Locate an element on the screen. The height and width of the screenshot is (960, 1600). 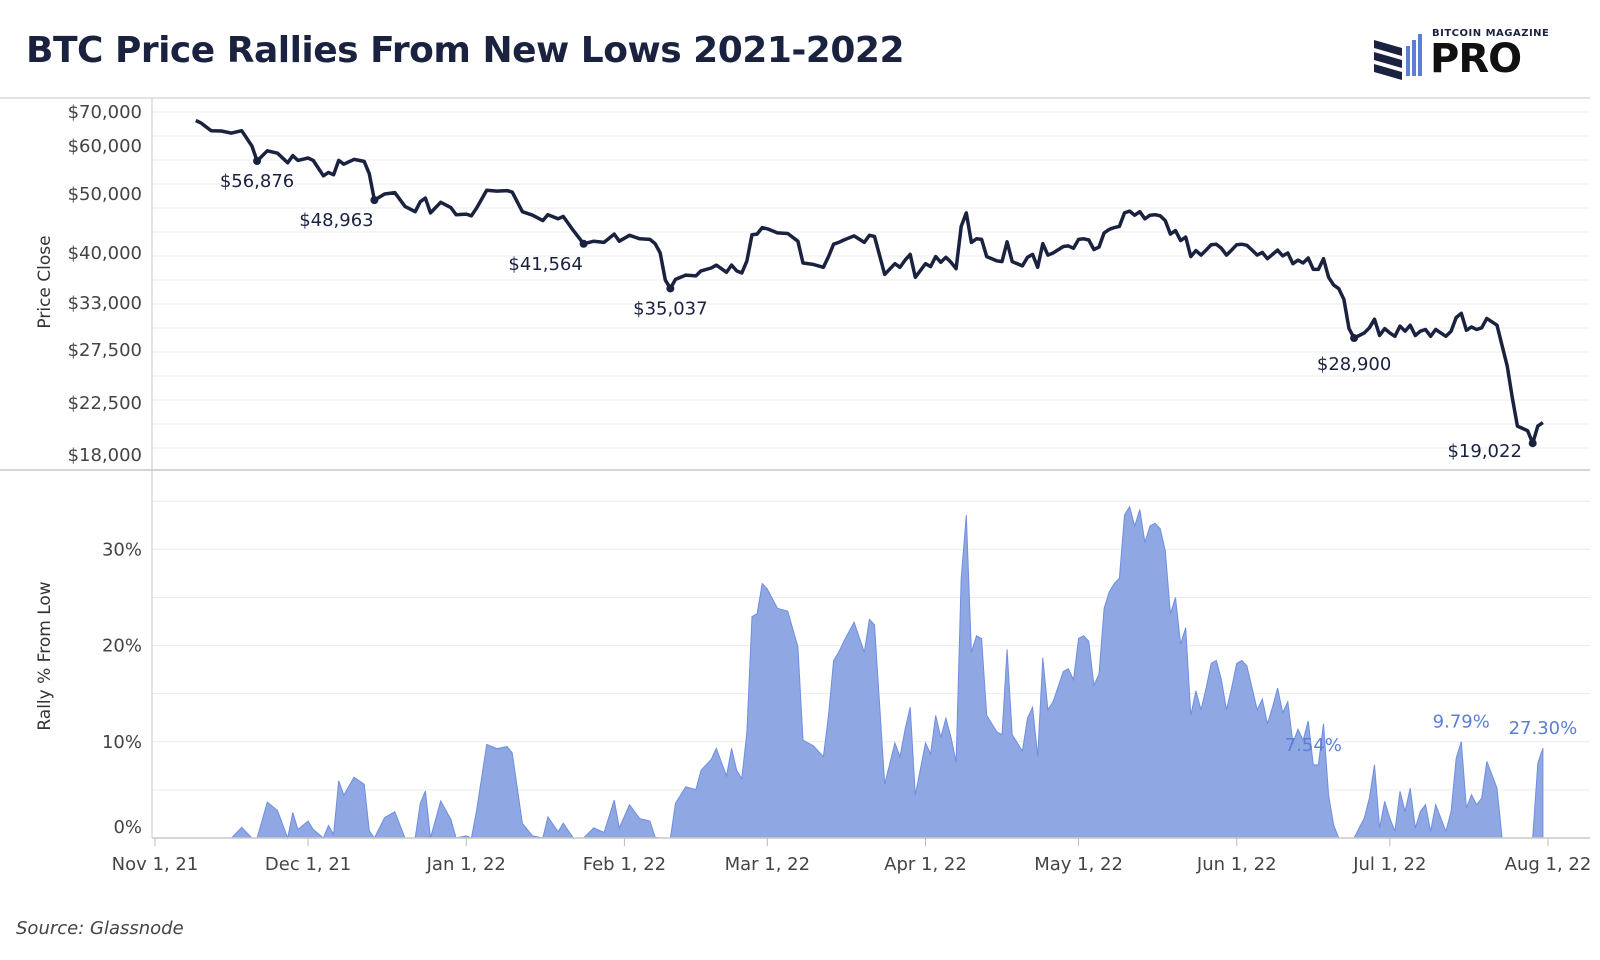
source-note: Source: Glassnode is located at coordinates (100, 928).